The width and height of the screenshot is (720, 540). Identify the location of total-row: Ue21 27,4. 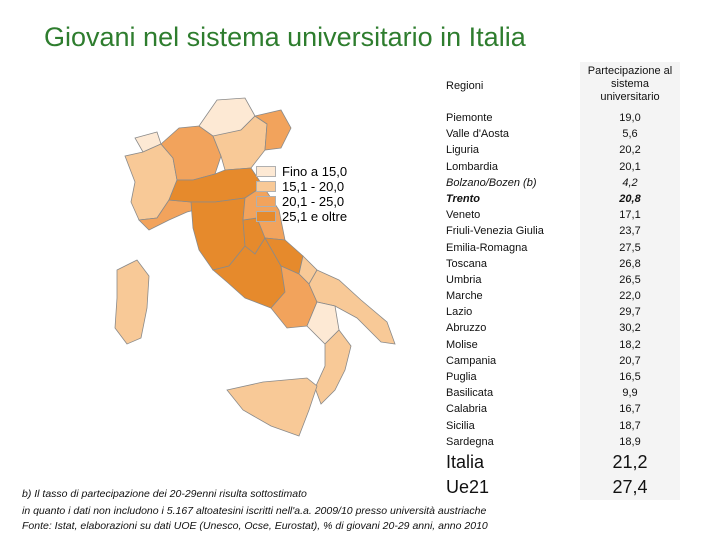
(561, 487).